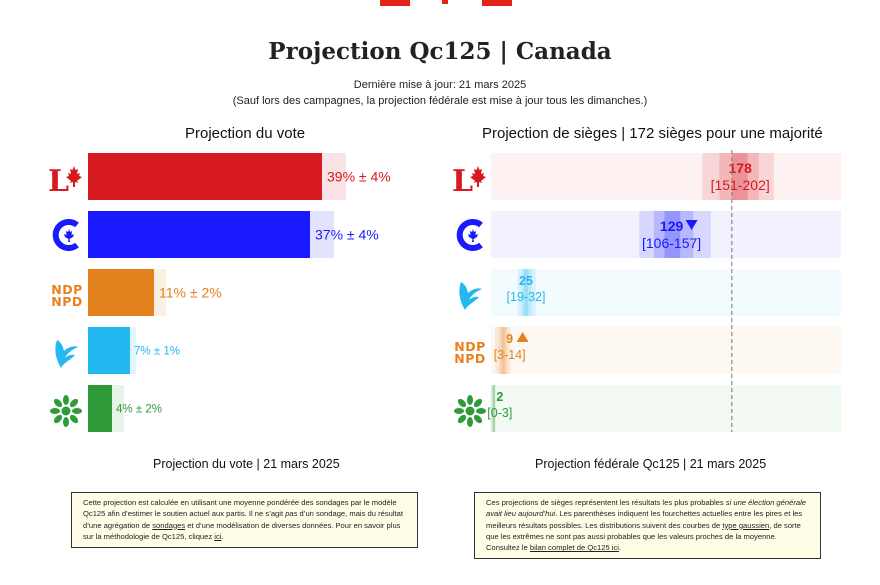 The height and width of the screenshot is (585, 880). I want to click on vote-value-label: 11% ± 2%, so click(190, 293).